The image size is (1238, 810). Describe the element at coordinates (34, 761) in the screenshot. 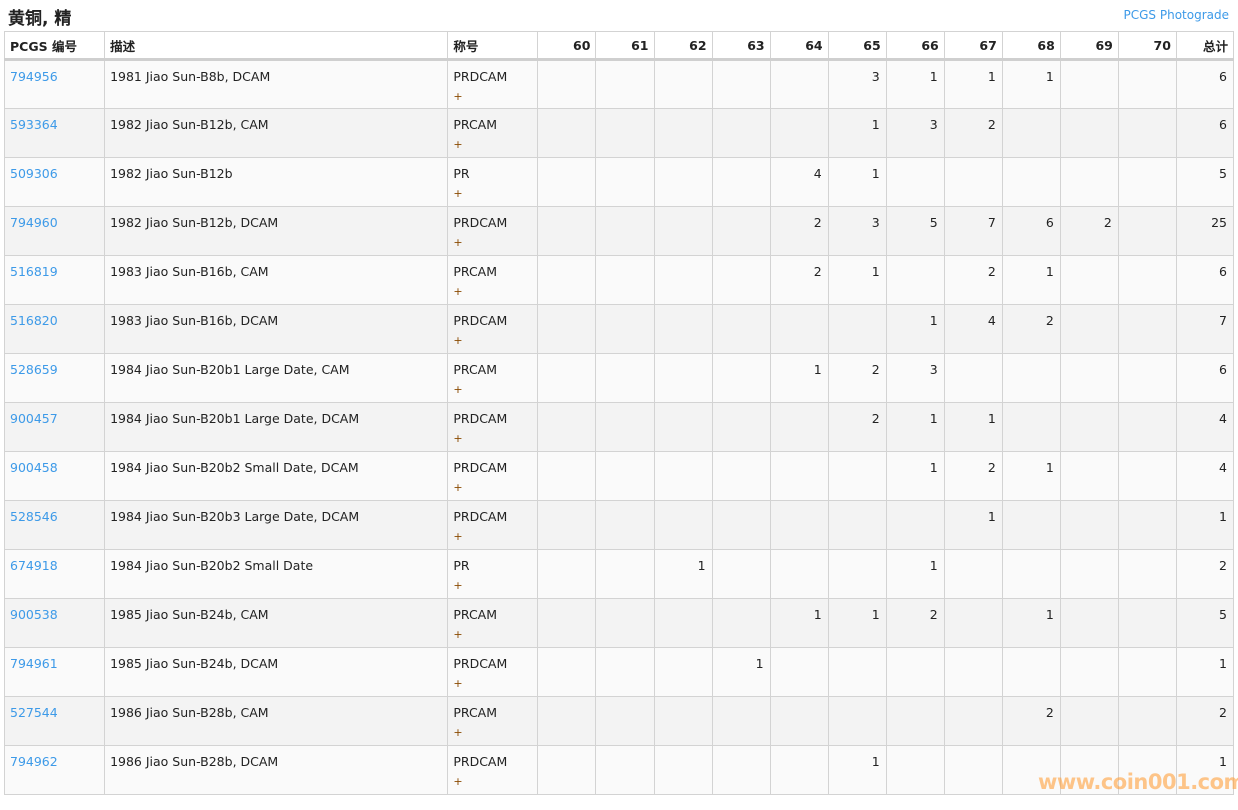

I see `pcgs-number-link: 794962` at that location.